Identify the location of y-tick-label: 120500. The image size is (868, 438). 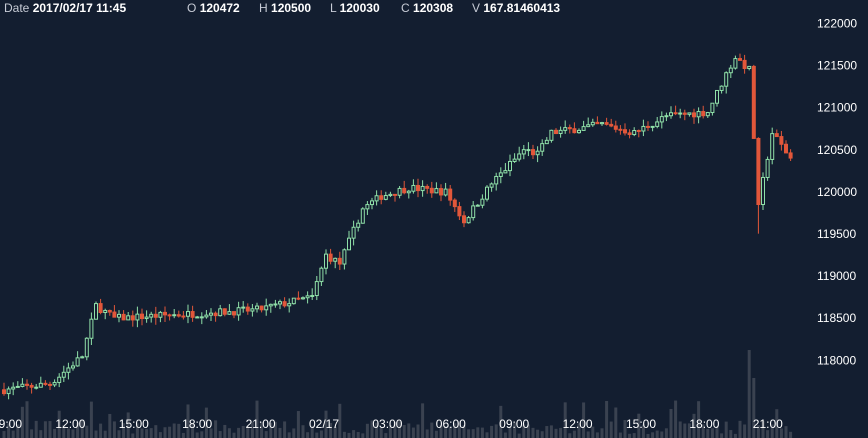
(837, 150).